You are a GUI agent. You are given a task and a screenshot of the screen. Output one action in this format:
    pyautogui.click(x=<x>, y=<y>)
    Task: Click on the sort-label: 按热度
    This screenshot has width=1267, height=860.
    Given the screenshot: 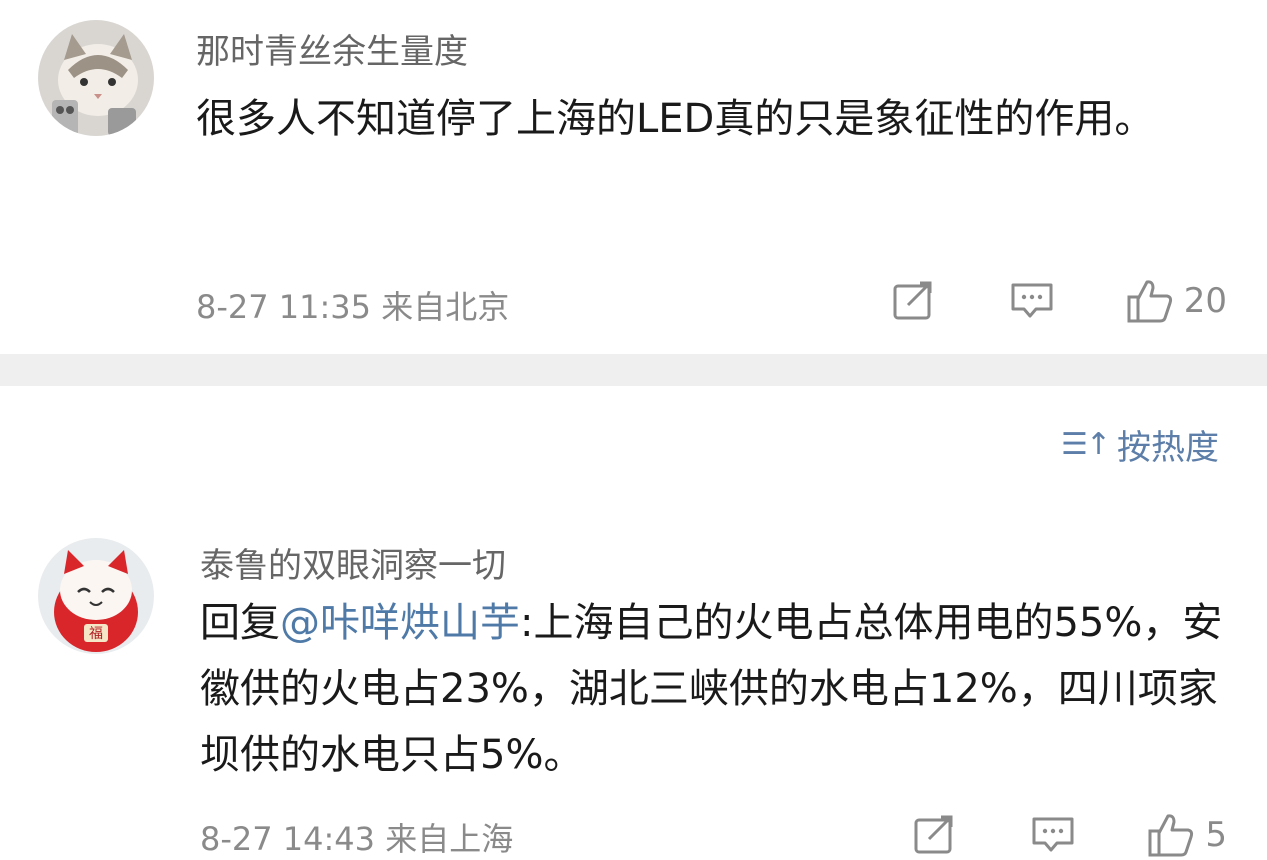 What is the action you would take?
    pyautogui.click(x=1168, y=448)
    